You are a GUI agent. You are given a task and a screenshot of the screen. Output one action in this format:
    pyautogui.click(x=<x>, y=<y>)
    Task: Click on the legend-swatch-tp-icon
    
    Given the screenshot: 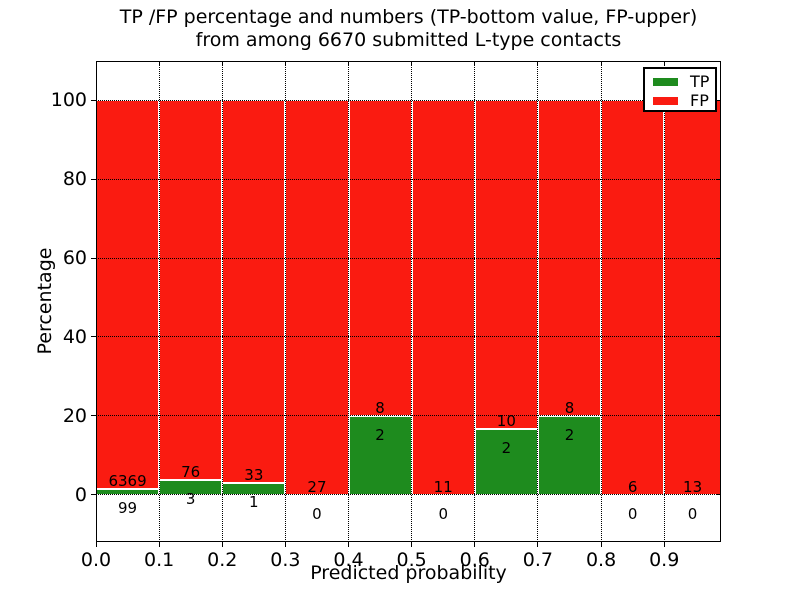 What is the action you would take?
    pyautogui.click(x=665, y=81)
    